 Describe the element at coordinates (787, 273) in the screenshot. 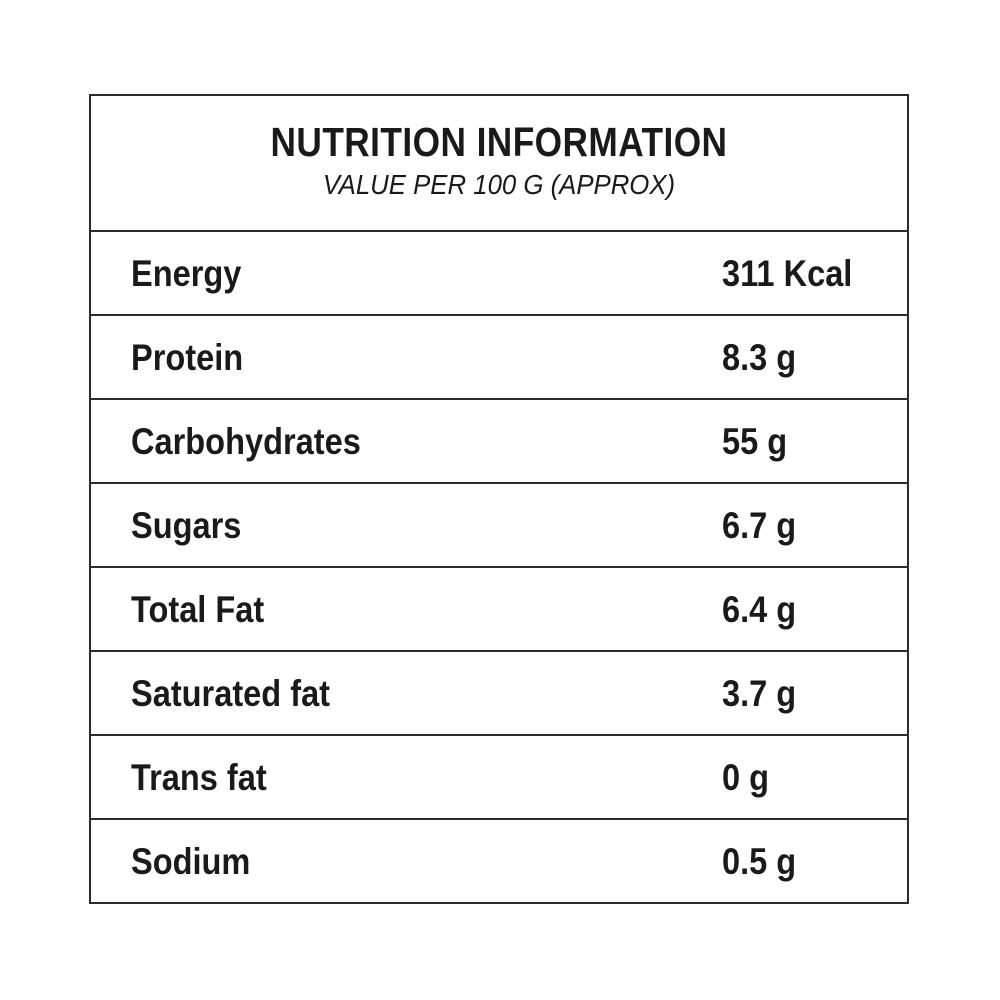

I see `nutrient-value: 311 Kcal` at that location.